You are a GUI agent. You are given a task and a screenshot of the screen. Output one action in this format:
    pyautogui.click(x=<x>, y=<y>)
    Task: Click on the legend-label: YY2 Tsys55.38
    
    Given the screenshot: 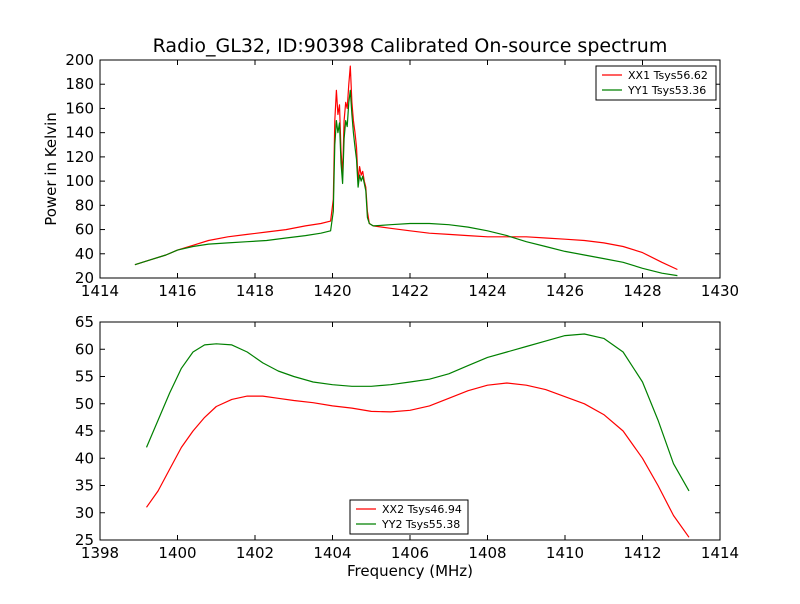 What is the action you would take?
    pyautogui.click(x=420, y=524)
    